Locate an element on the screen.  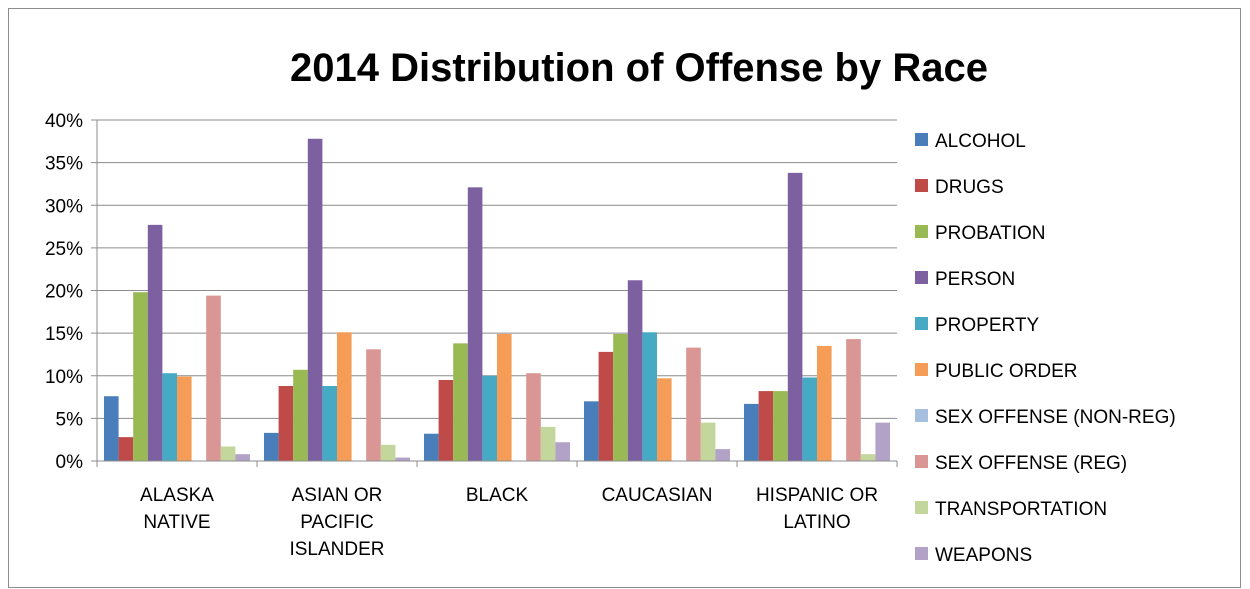
y-tick-label: 40% is located at coordinates (64, 121).